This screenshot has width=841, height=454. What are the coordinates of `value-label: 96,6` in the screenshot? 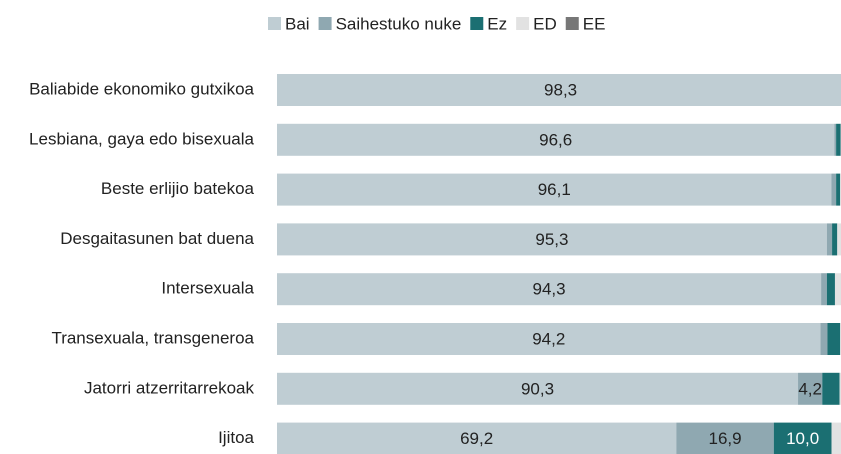 It's located at (555, 139).